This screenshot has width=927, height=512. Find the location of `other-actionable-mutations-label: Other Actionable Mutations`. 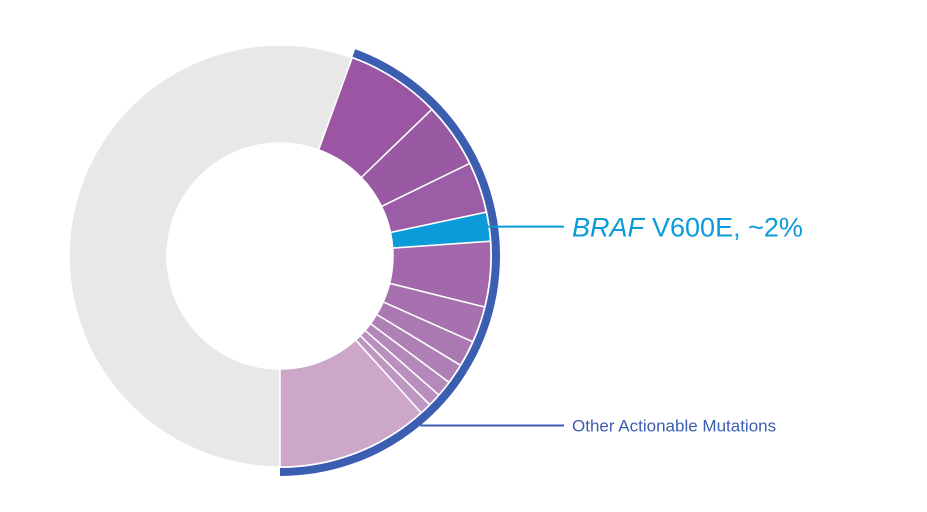

other-actionable-mutations-label: Other Actionable Mutations is located at coordinates (674, 425).